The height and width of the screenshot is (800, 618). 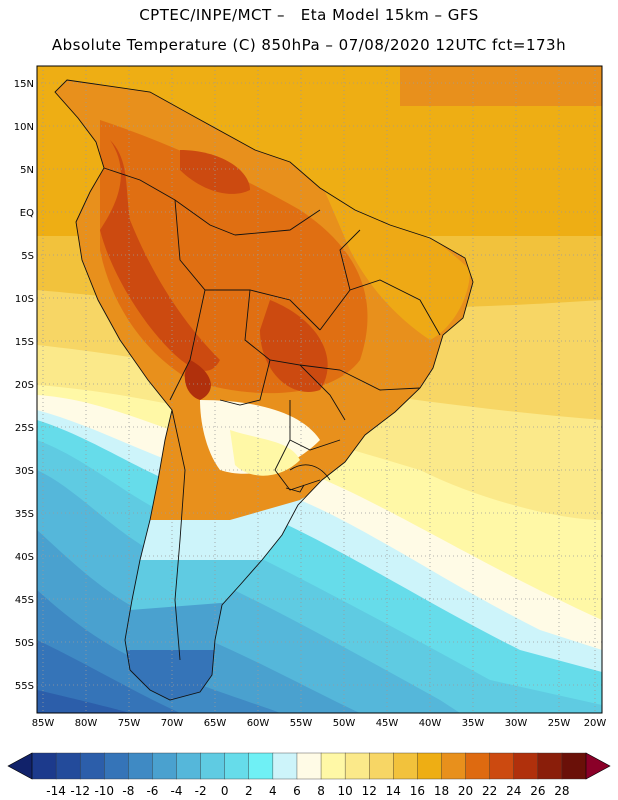 I want to click on lon-label: 80W, so click(x=86, y=723).